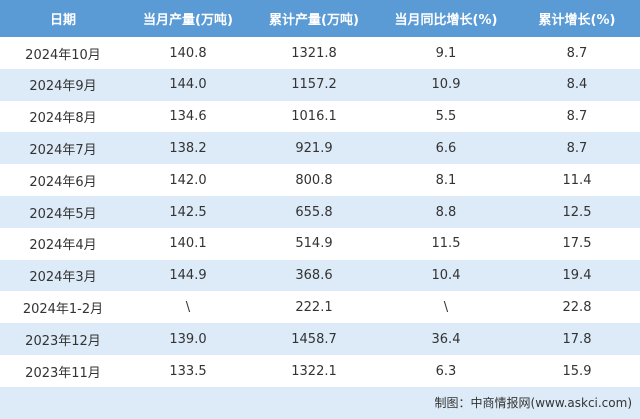 Image resolution: width=640 pixels, height=419 pixels. Describe the element at coordinates (63, 55) in the screenshot. I see `table-cell: 2024年10月` at that location.